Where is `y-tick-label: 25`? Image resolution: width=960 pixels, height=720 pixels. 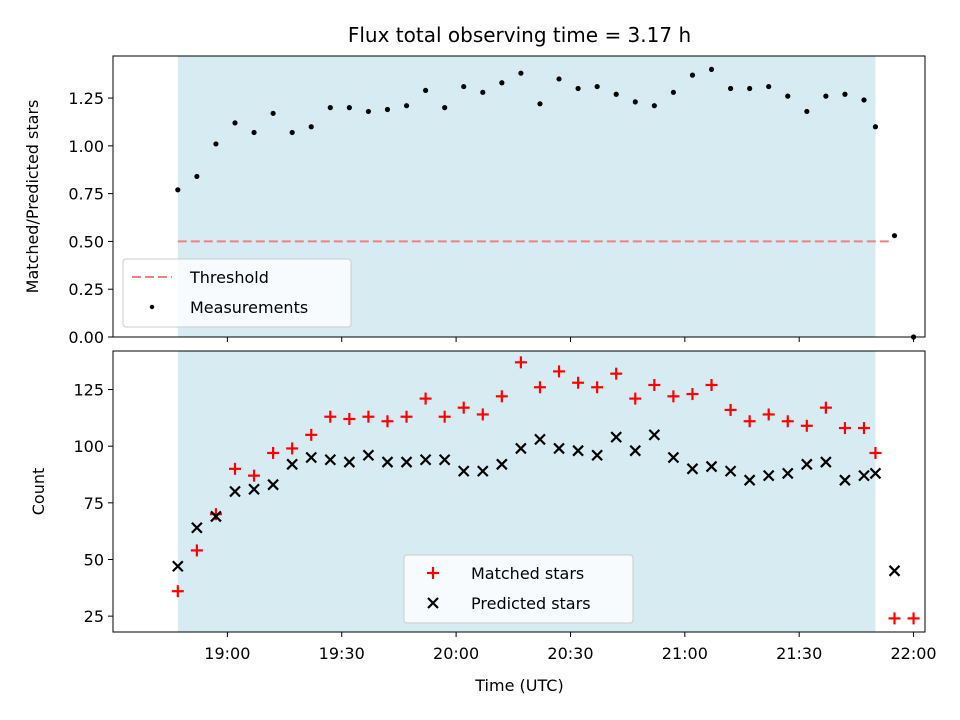
y-tick-label: 25 is located at coordinates (94, 616).